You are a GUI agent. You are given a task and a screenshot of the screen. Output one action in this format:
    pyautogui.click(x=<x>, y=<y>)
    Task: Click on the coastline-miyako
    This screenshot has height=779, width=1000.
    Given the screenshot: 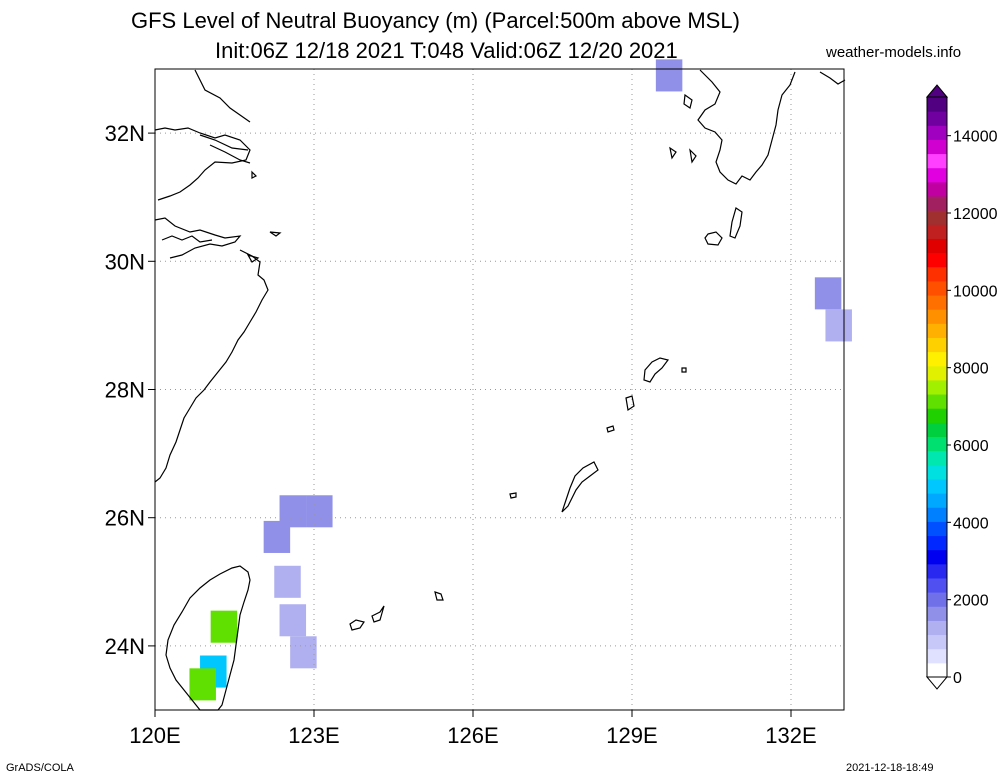 What is the action you would take?
    pyautogui.click(x=439, y=596)
    